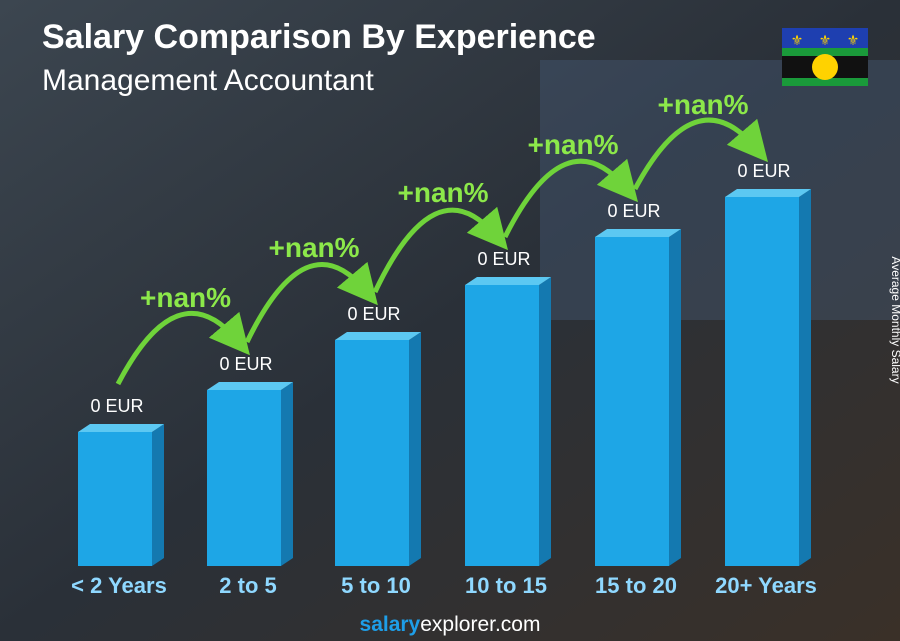 Image resolution: width=900 pixels, height=641 pixels. I want to click on side-label: Average Monthly Salary, so click(894, 319).